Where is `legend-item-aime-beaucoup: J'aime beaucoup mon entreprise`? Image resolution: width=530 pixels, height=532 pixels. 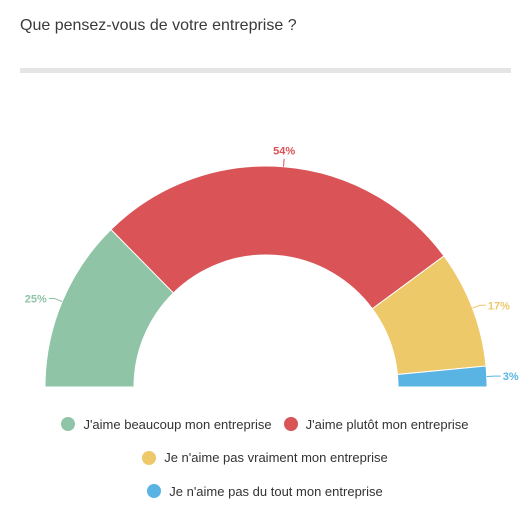
legend-item-aime-beaucoup: J'aime beaucoup mon entreprise is located at coordinates (166, 424).